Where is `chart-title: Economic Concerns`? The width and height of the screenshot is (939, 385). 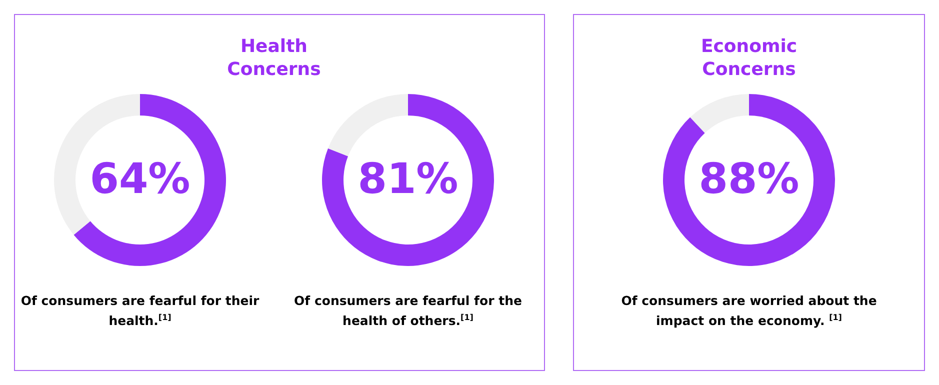 chart-title: Economic Concerns is located at coordinates (749, 58).